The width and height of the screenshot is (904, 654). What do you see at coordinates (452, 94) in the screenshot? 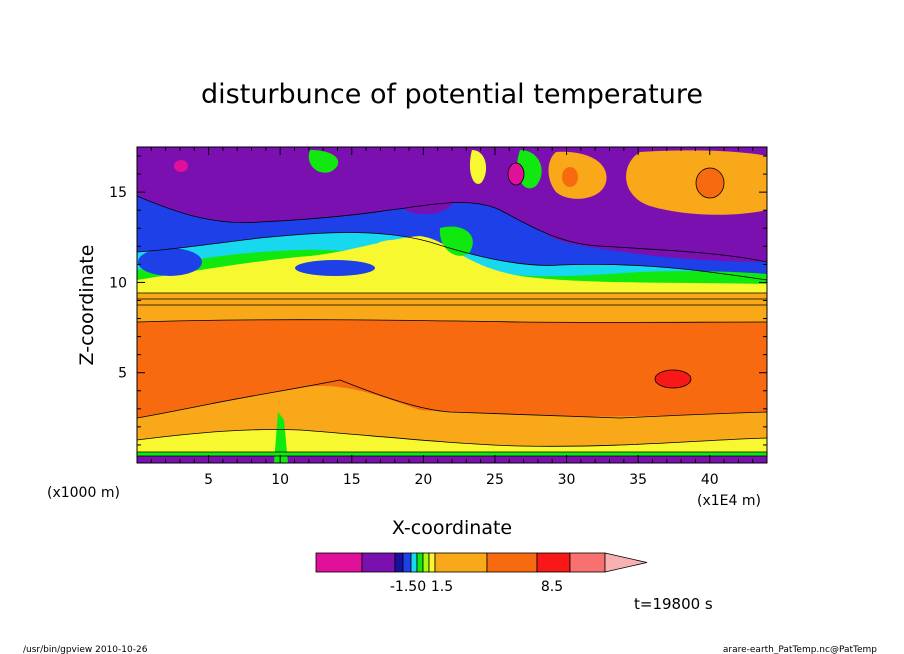
I see `chart-title: disturbunce of potential temperature` at bounding box center [452, 94].